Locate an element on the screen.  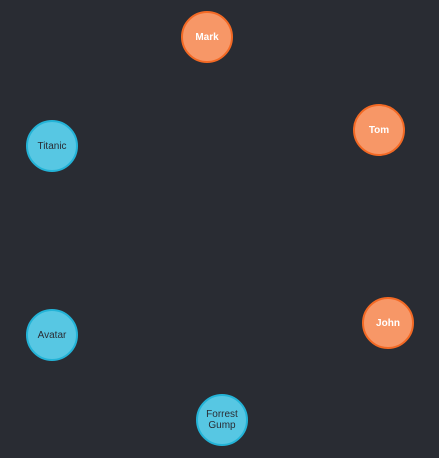
node-forrest-gump: Forrest Gump is located at coordinates (222, 420).